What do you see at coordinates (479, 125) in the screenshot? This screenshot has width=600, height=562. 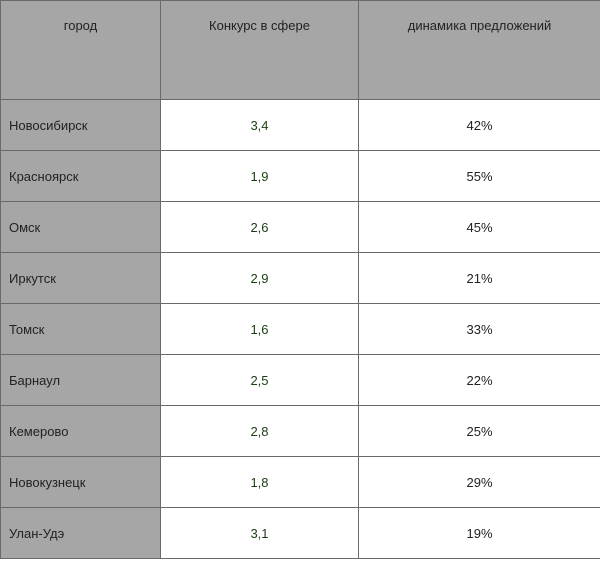 I see `dynamics-cell: 42%` at bounding box center [479, 125].